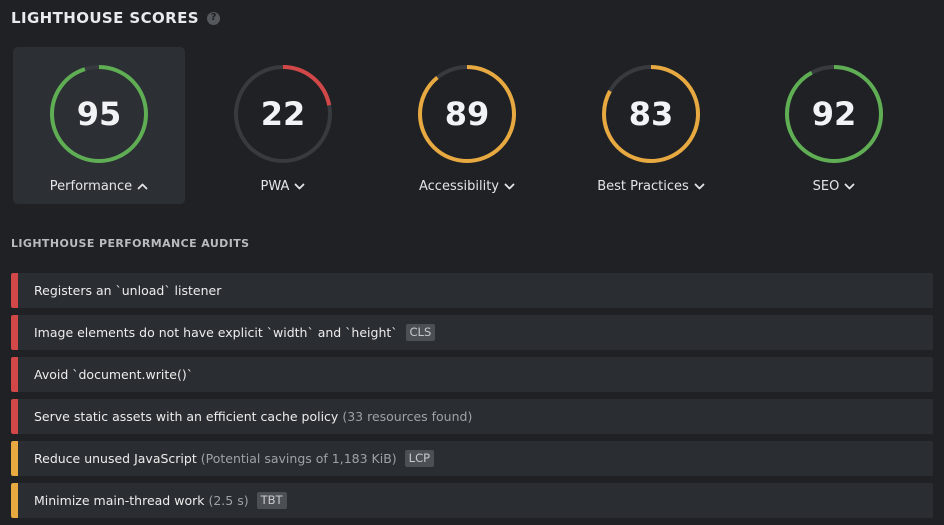  What do you see at coordinates (105, 18) in the screenshot?
I see `page-title: LIGHTHOUSE SCORES` at bounding box center [105, 18].